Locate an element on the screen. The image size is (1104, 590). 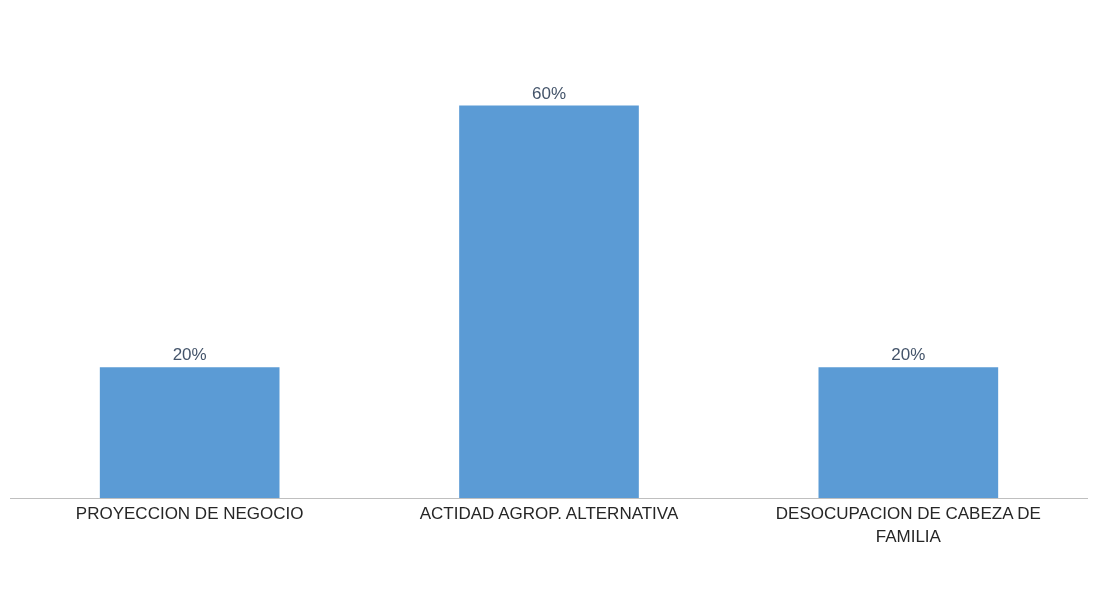
data-label: 60% is located at coordinates (549, 93).